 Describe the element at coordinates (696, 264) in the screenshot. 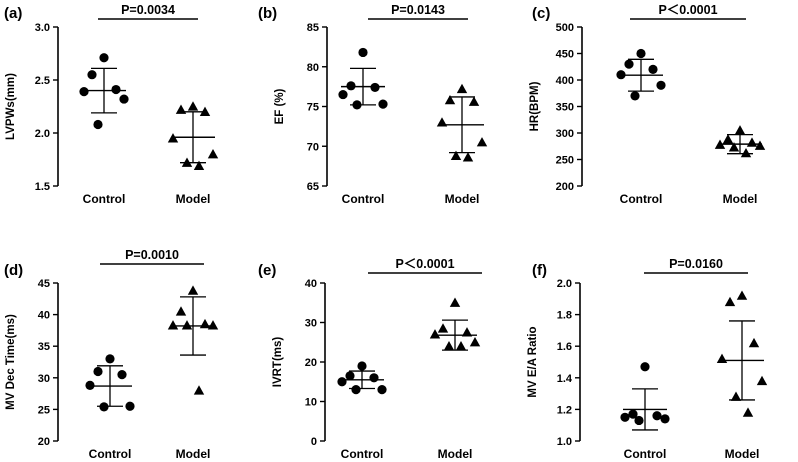

I see `p-value-label: P=0.0160` at that location.